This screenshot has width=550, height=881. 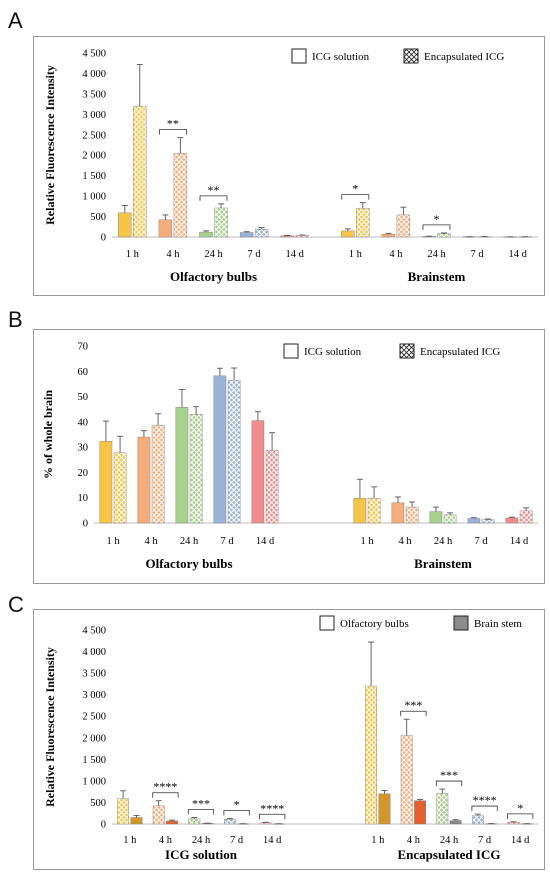 What do you see at coordinates (83, 347) in the screenshot?
I see `y-tick-label: 70` at bounding box center [83, 347].